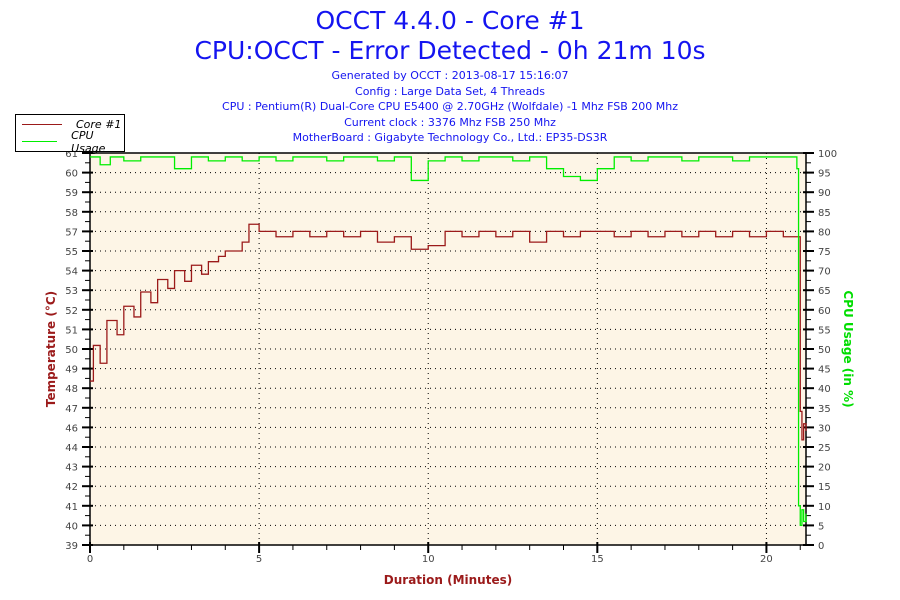 The image size is (900, 600). I want to click on y-tick-label: 48, so click(71, 389).